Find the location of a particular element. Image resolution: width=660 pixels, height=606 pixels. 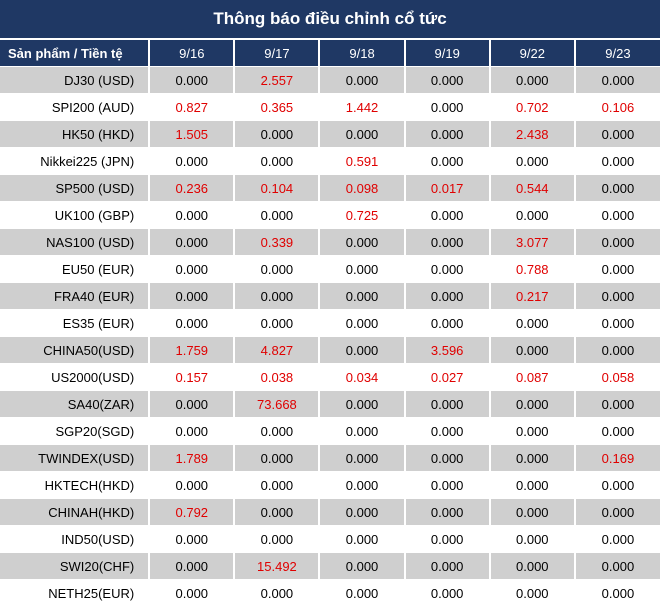

product-cell: TWINDEX(USD) is located at coordinates (74, 458).